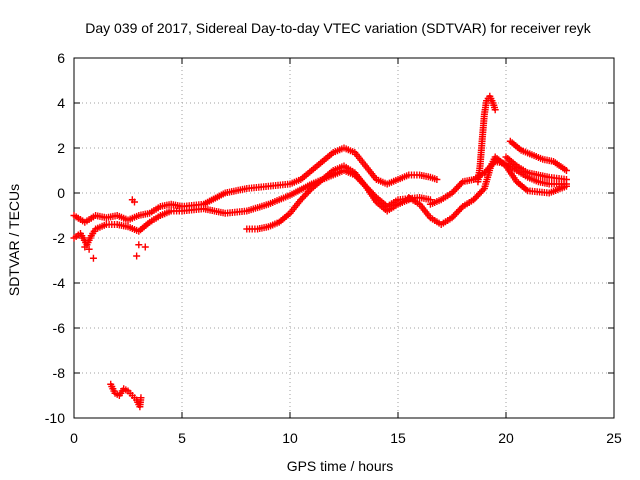  Describe the element at coordinates (182, 438) in the screenshot. I see `x-tick-label: 5` at that location.